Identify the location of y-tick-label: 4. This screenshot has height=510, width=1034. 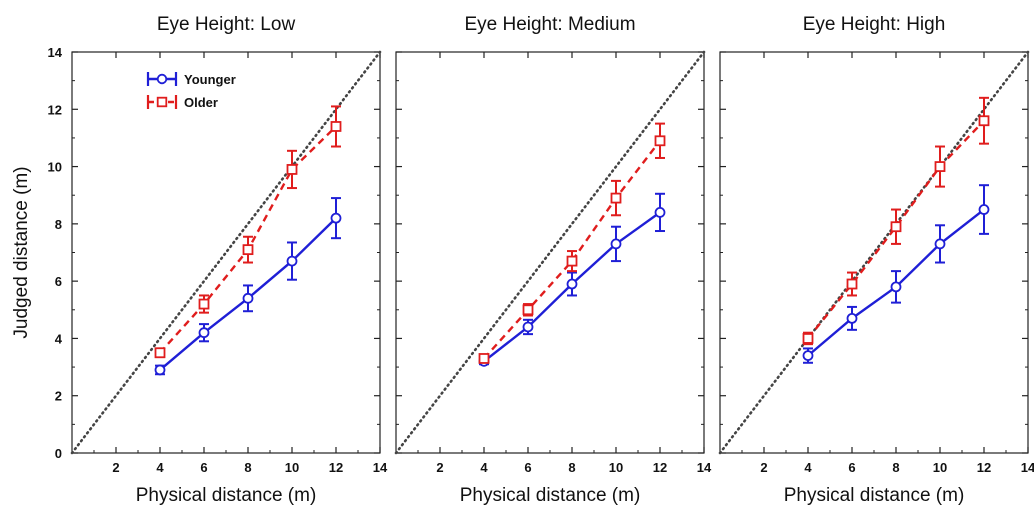
(59, 338).